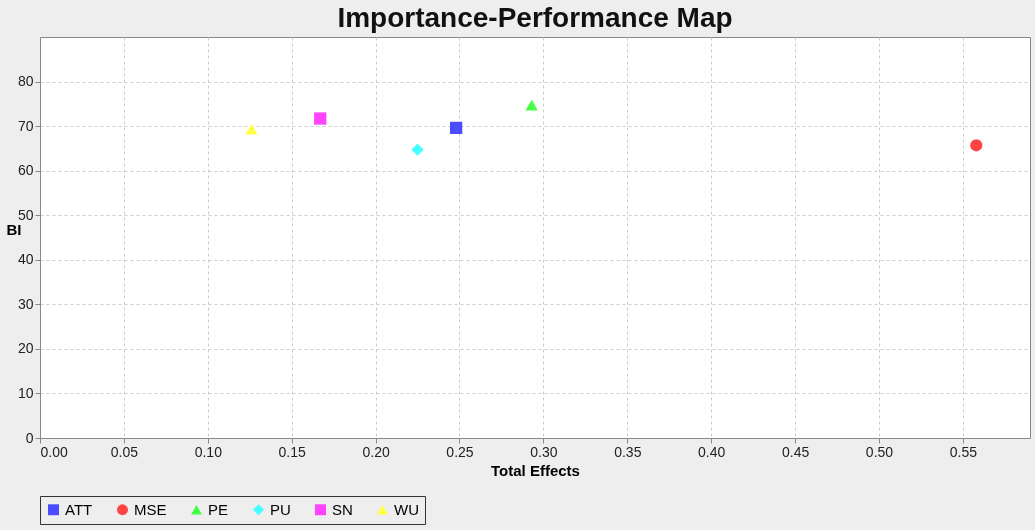 This screenshot has width=1035, height=530. I want to click on y-tick-label: 40, so click(25, 259).